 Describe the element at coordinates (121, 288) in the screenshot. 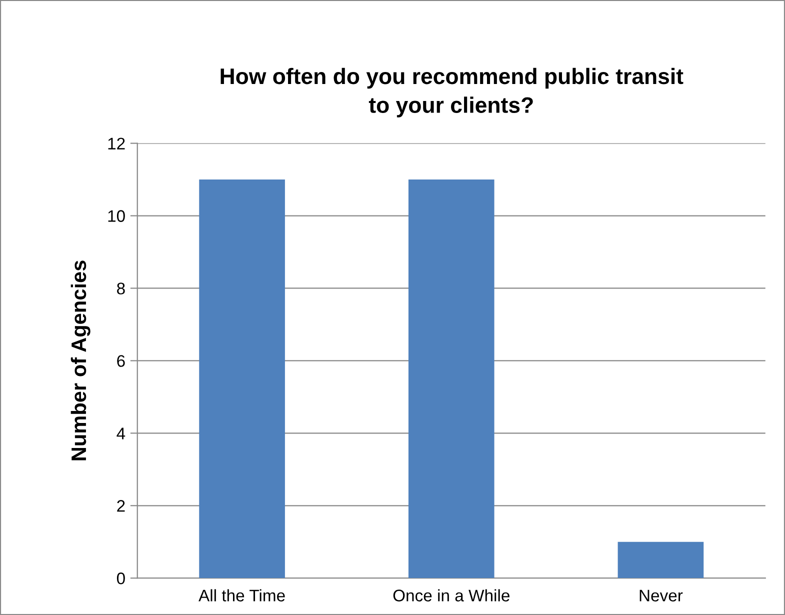

I see `y-tick-label: 8` at that location.